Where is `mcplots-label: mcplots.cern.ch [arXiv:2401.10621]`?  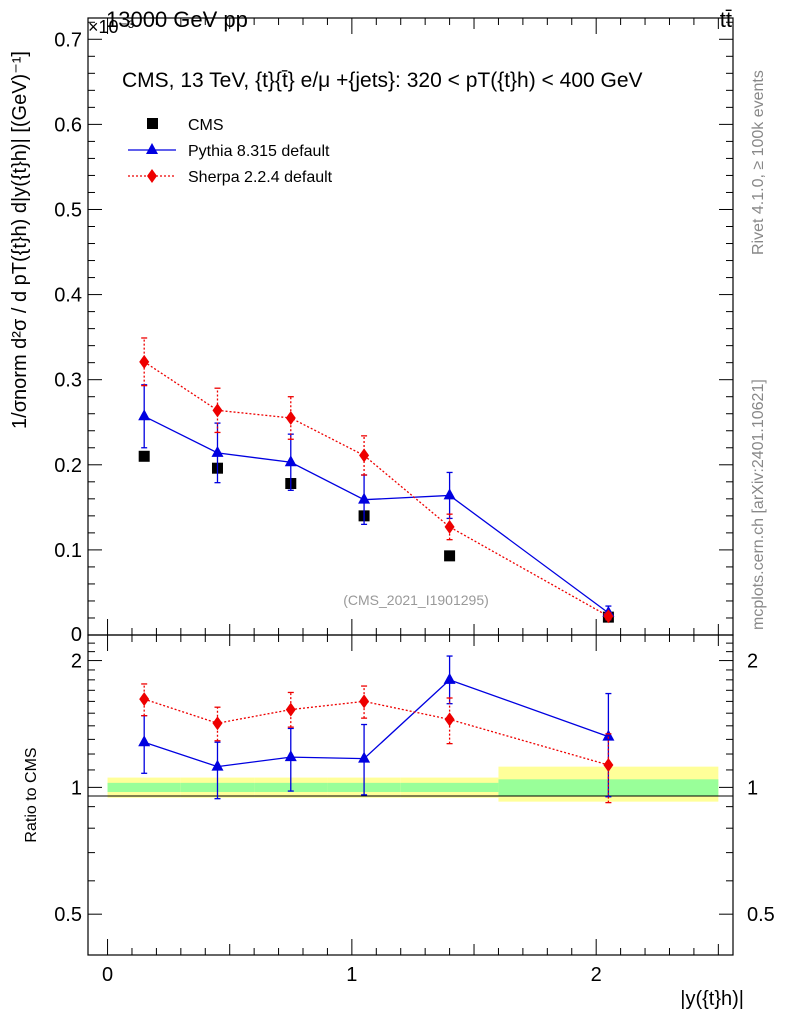
mcplots-label: mcplots.cern.ch [arXiv:2401.10621] is located at coordinates (758, 504).